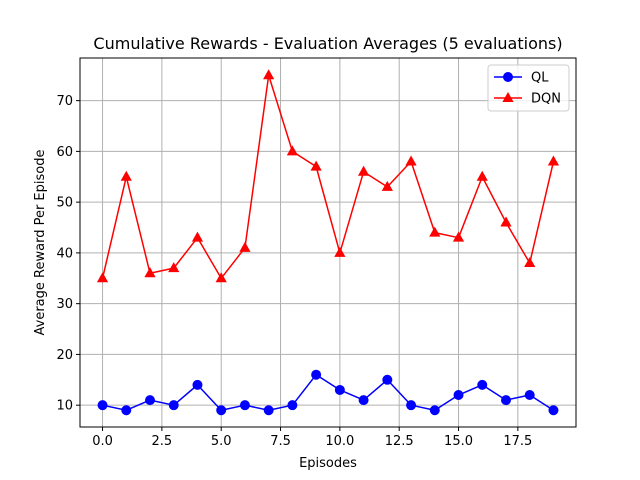 The height and width of the screenshot is (480, 640). I want to click on x-tick-label: 2.5, so click(162, 441).